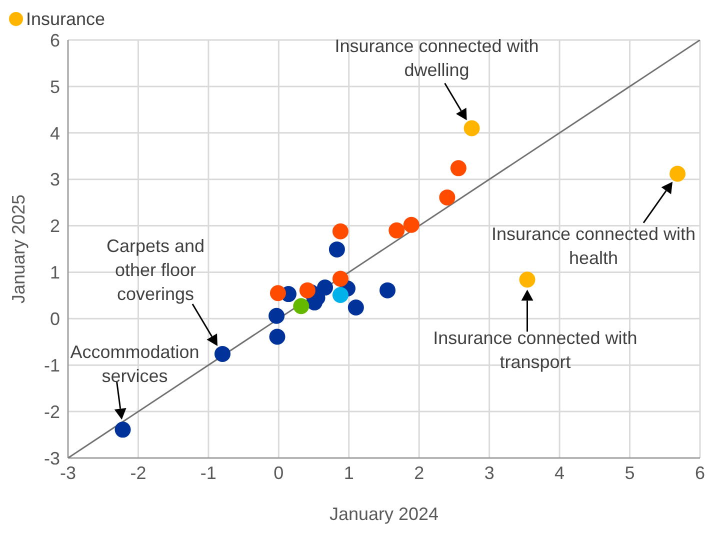 This screenshot has height=541, width=718. I want to click on annotation: Accommodation services, so click(134, 364).